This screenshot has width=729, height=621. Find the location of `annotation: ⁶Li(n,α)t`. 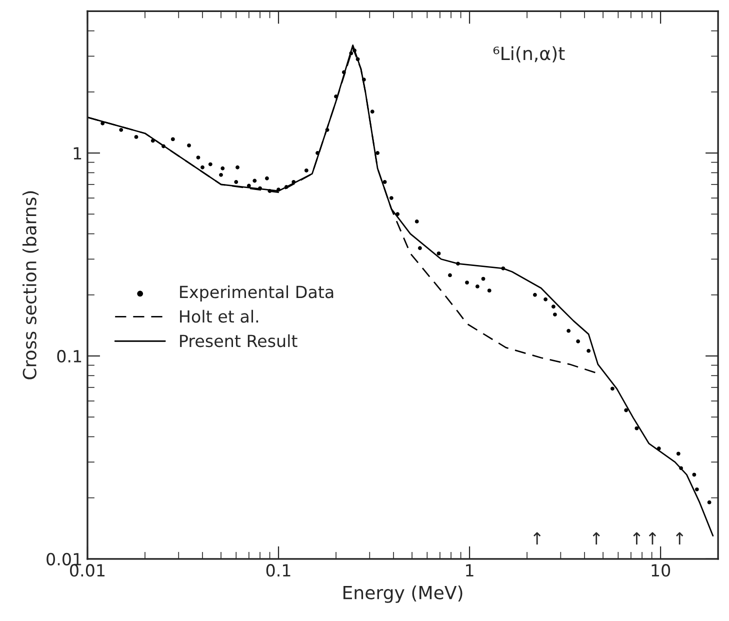

annotation: ⁶Li(n,α)t is located at coordinates (529, 54).